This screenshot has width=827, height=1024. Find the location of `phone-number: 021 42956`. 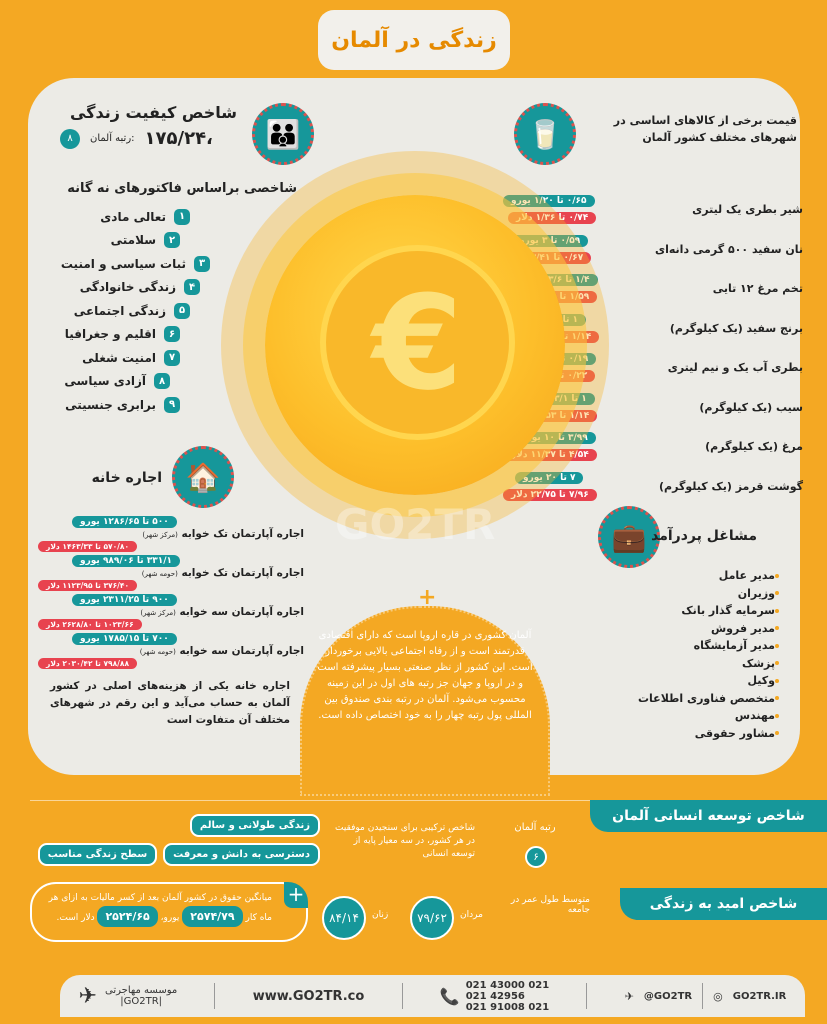

phone-number: 021 42956 is located at coordinates (495, 996).